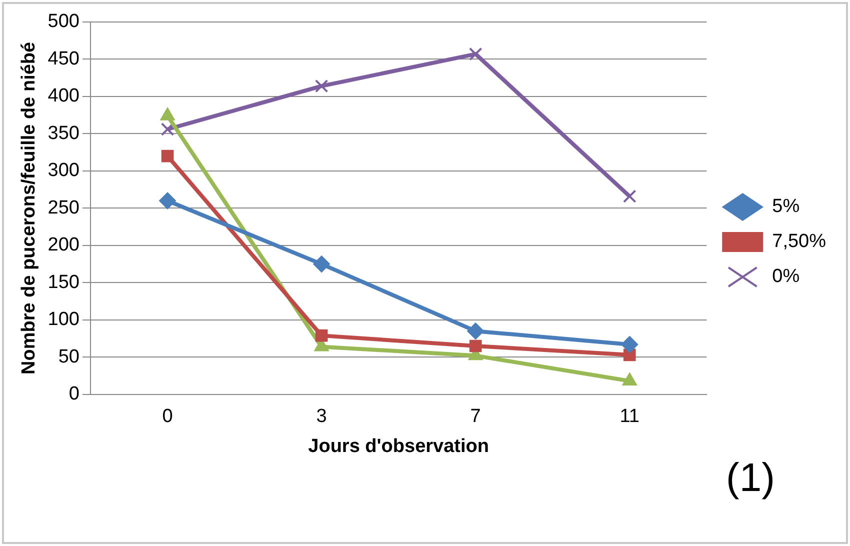  What do you see at coordinates (64, 171) in the screenshot?
I see `y-tick-label: 300` at bounding box center [64, 171].